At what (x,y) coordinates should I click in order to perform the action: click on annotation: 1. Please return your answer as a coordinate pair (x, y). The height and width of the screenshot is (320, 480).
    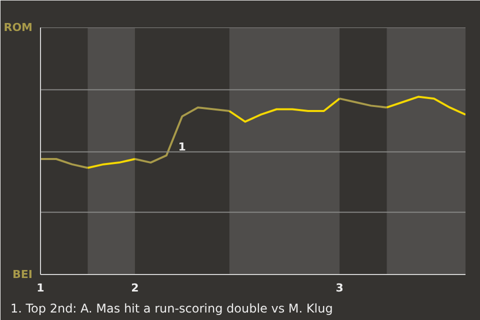
    Looking at the image, I should click on (182, 147).